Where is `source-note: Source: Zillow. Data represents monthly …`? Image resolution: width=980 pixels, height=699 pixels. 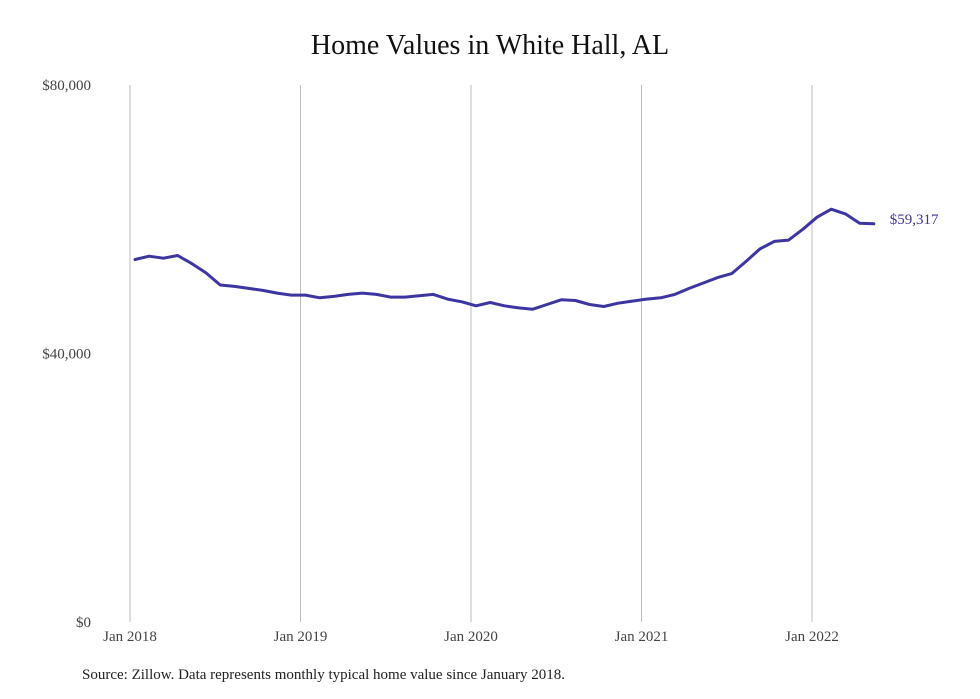 source-note: Source: Zillow. Data represents monthly … is located at coordinates (324, 675).